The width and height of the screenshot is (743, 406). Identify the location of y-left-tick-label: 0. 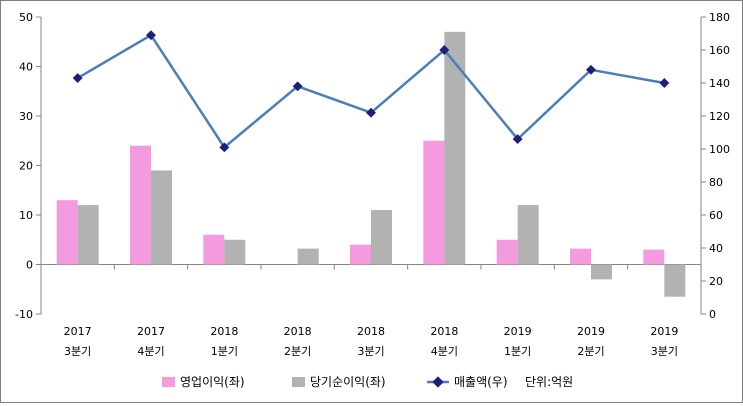
(29, 265).